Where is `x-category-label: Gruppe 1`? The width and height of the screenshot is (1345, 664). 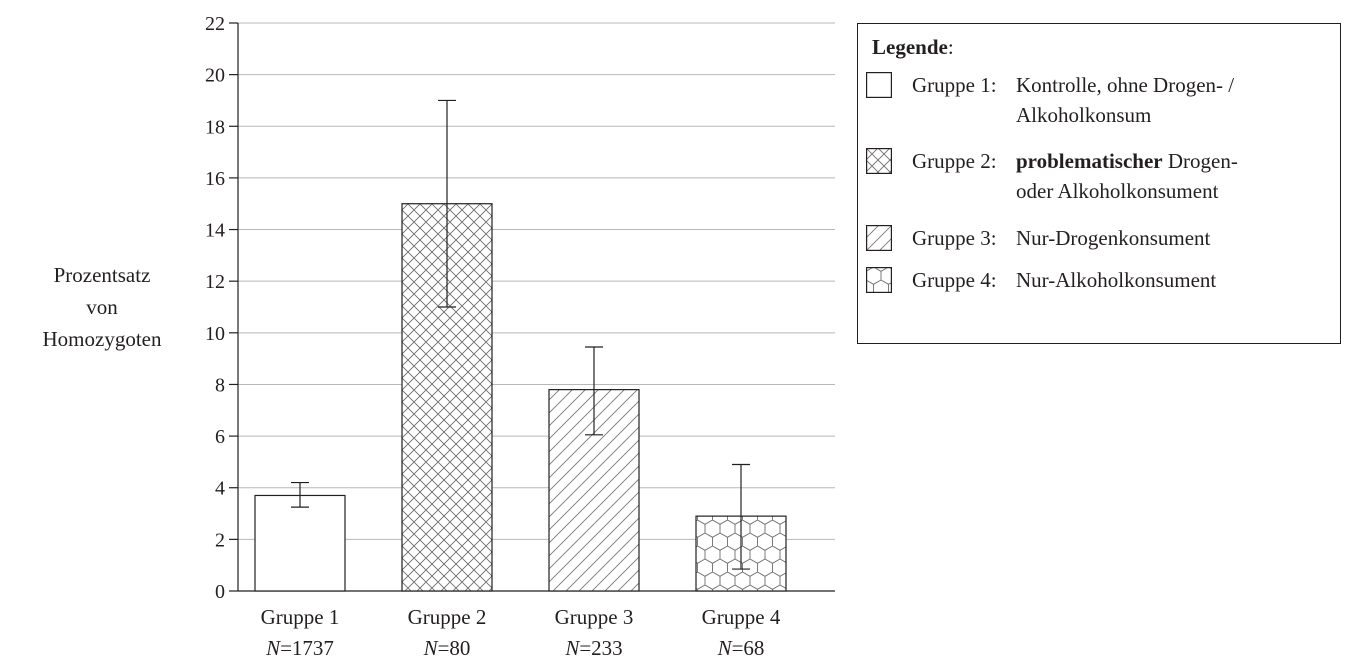 x-category-label: Gruppe 1 is located at coordinates (300, 617).